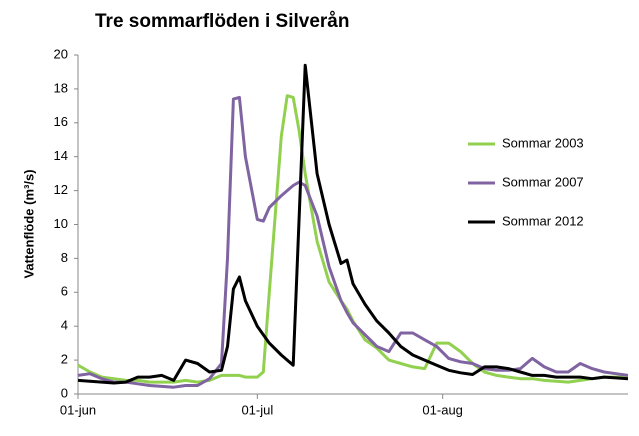 The height and width of the screenshot is (436, 639). What do you see at coordinates (64, 359) in the screenshot?
I see `y-tick-label: 2` at bounding box center [64, 359].